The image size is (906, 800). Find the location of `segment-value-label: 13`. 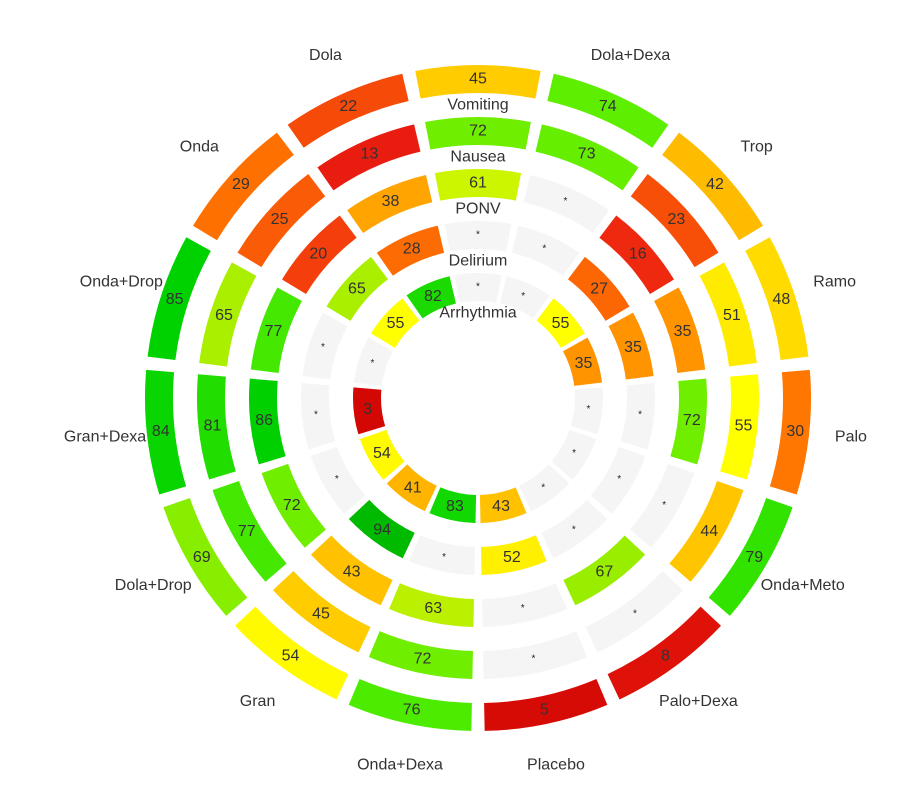

segment-value-label: 13 is located at coordinates (370, 154).